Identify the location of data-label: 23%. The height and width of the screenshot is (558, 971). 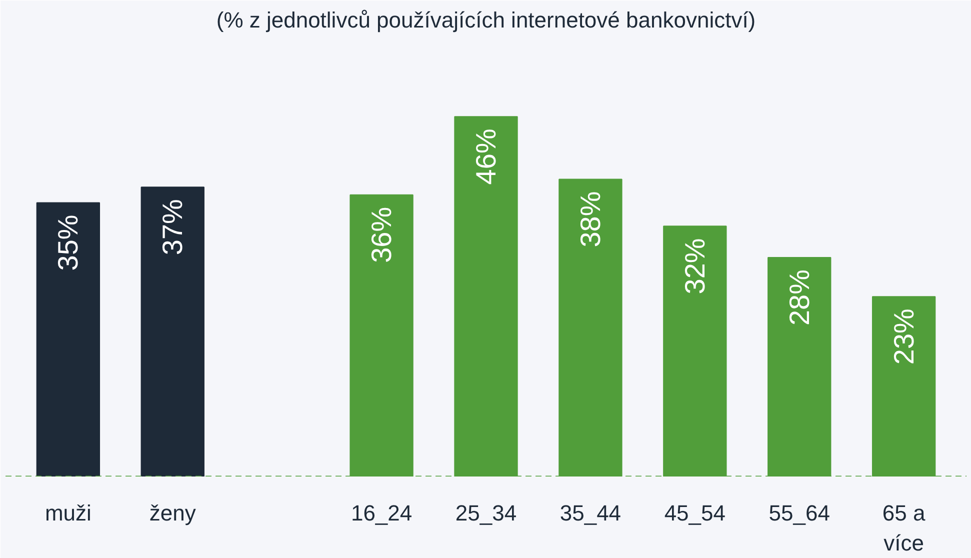
(904, 336).